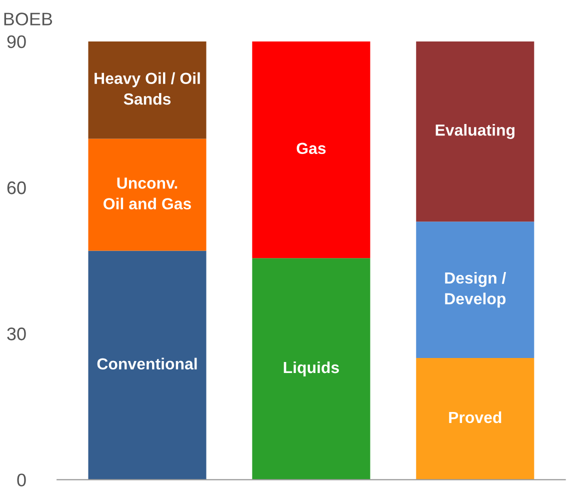  I want to click on data-label: Gas, so click(311, 148).